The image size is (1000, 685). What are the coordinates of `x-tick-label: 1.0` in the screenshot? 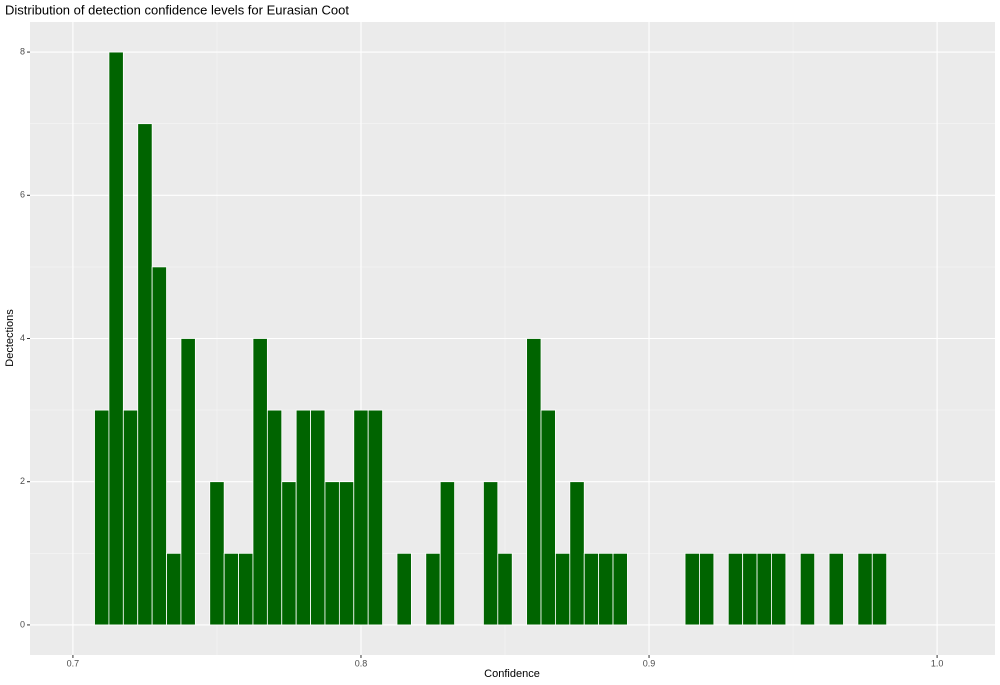 It's located at (937, 663).